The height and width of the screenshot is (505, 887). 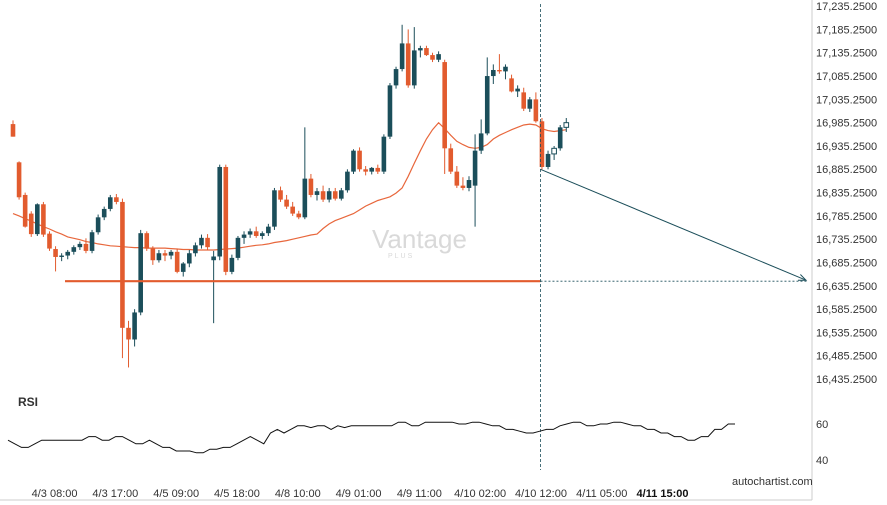 What do you see at coordinates (846, 54) in the screenshot?
I see `y-tick-label: 17,135.2500` at bounding box center [846, 54].